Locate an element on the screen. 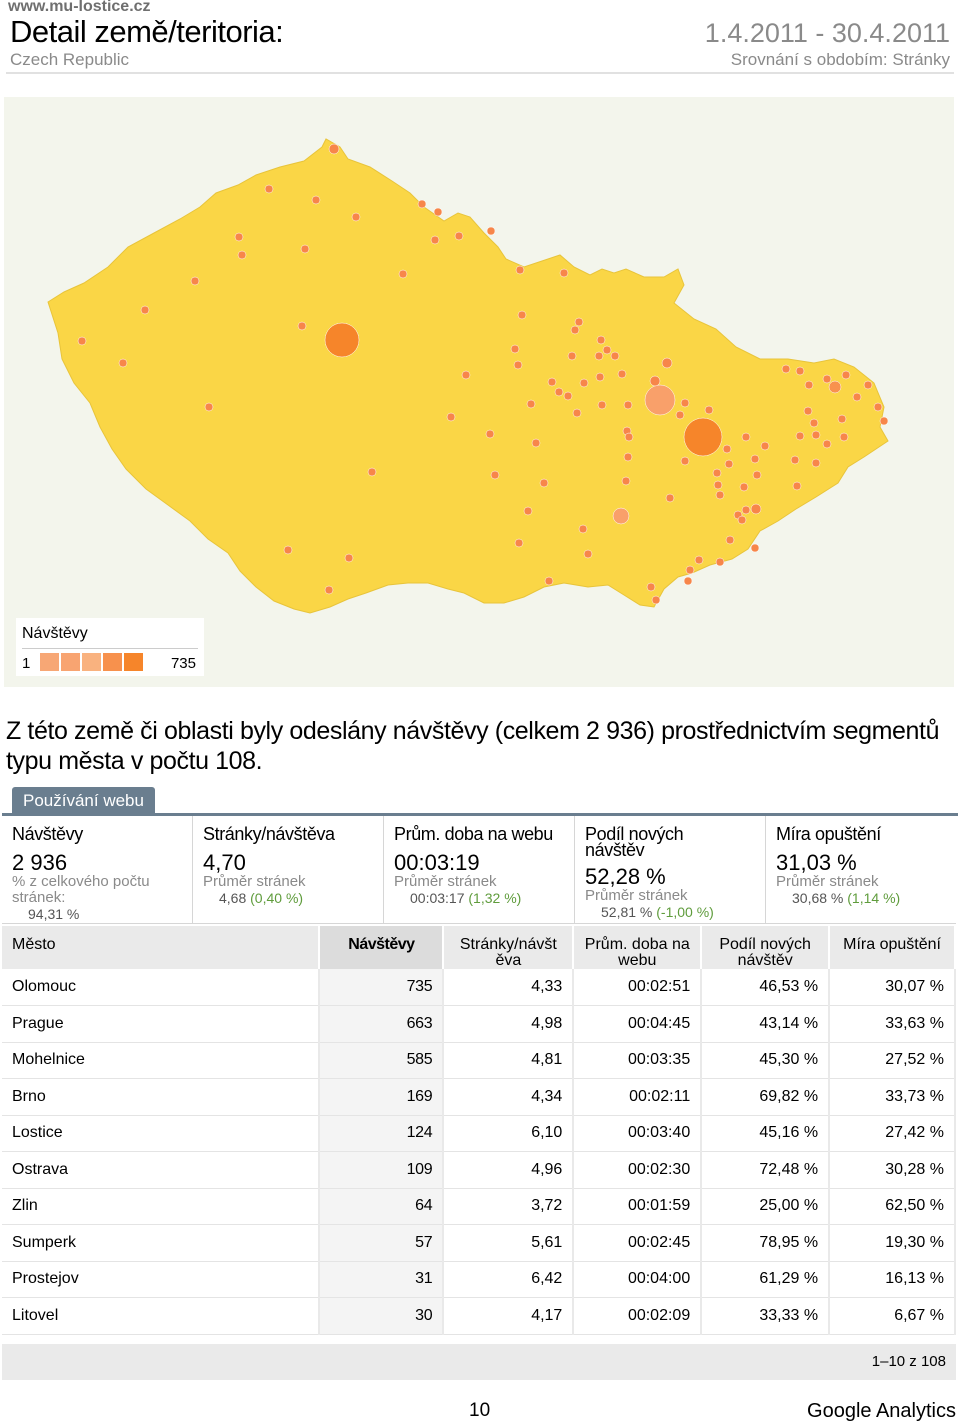 The height and width of the screenshot is (1426, 960). table-row: Zlin 64 3,72 00:01:59 25,00 % 62,50 % is located at coordinates (479, 1206).